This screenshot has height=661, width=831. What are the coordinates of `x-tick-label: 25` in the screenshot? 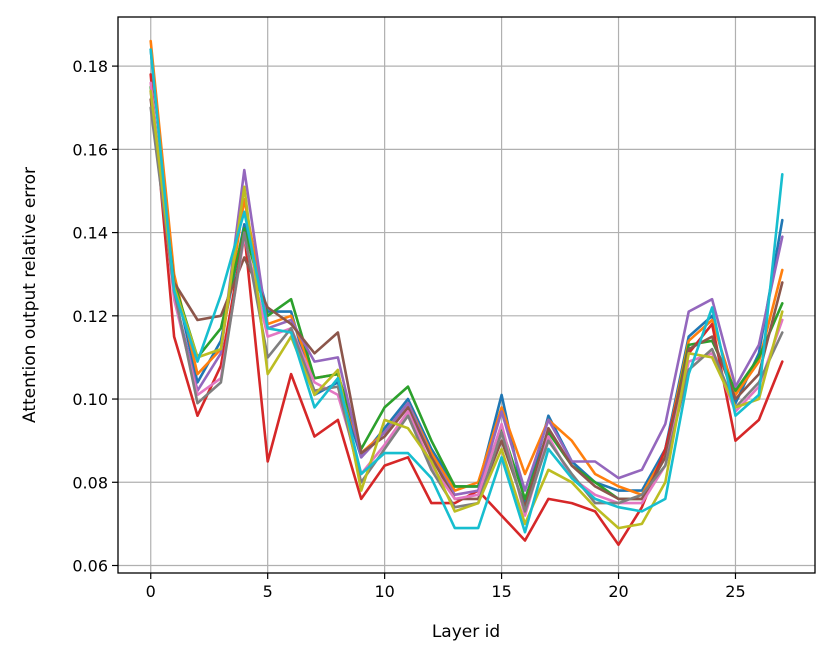 It's located at (735, 591).